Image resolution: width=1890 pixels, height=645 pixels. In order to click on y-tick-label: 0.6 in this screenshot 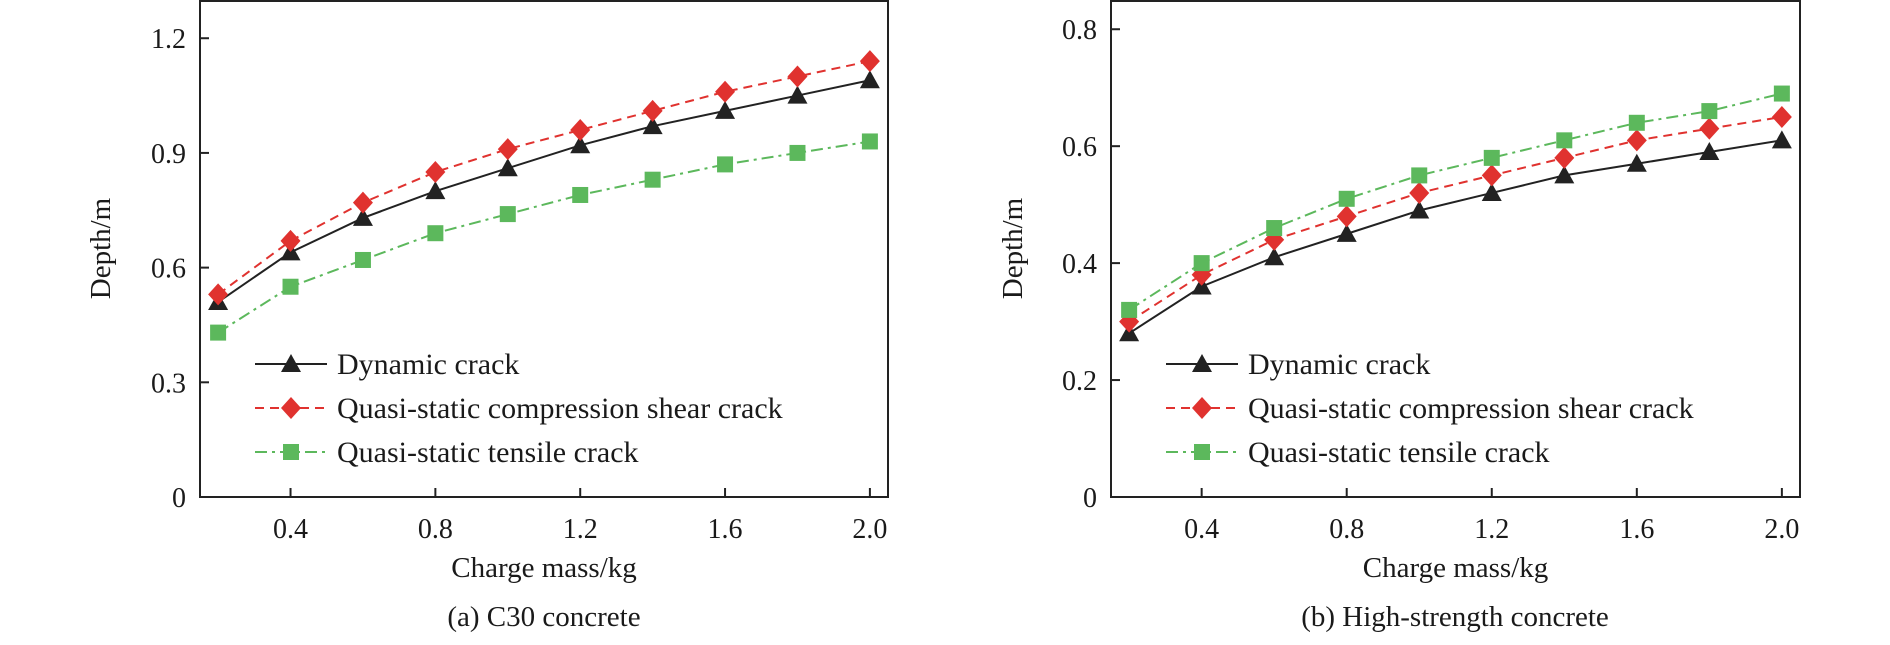, I will do `click(168, 269)`.